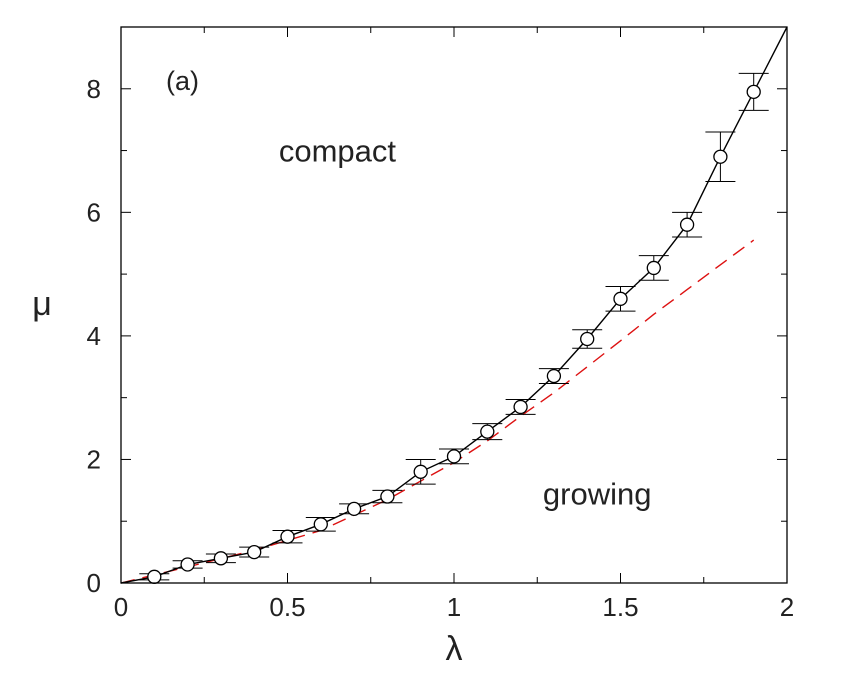 This screenshot has height=673, width=847. I want to click on x-tick-label: 1.5, so click(620, 607).